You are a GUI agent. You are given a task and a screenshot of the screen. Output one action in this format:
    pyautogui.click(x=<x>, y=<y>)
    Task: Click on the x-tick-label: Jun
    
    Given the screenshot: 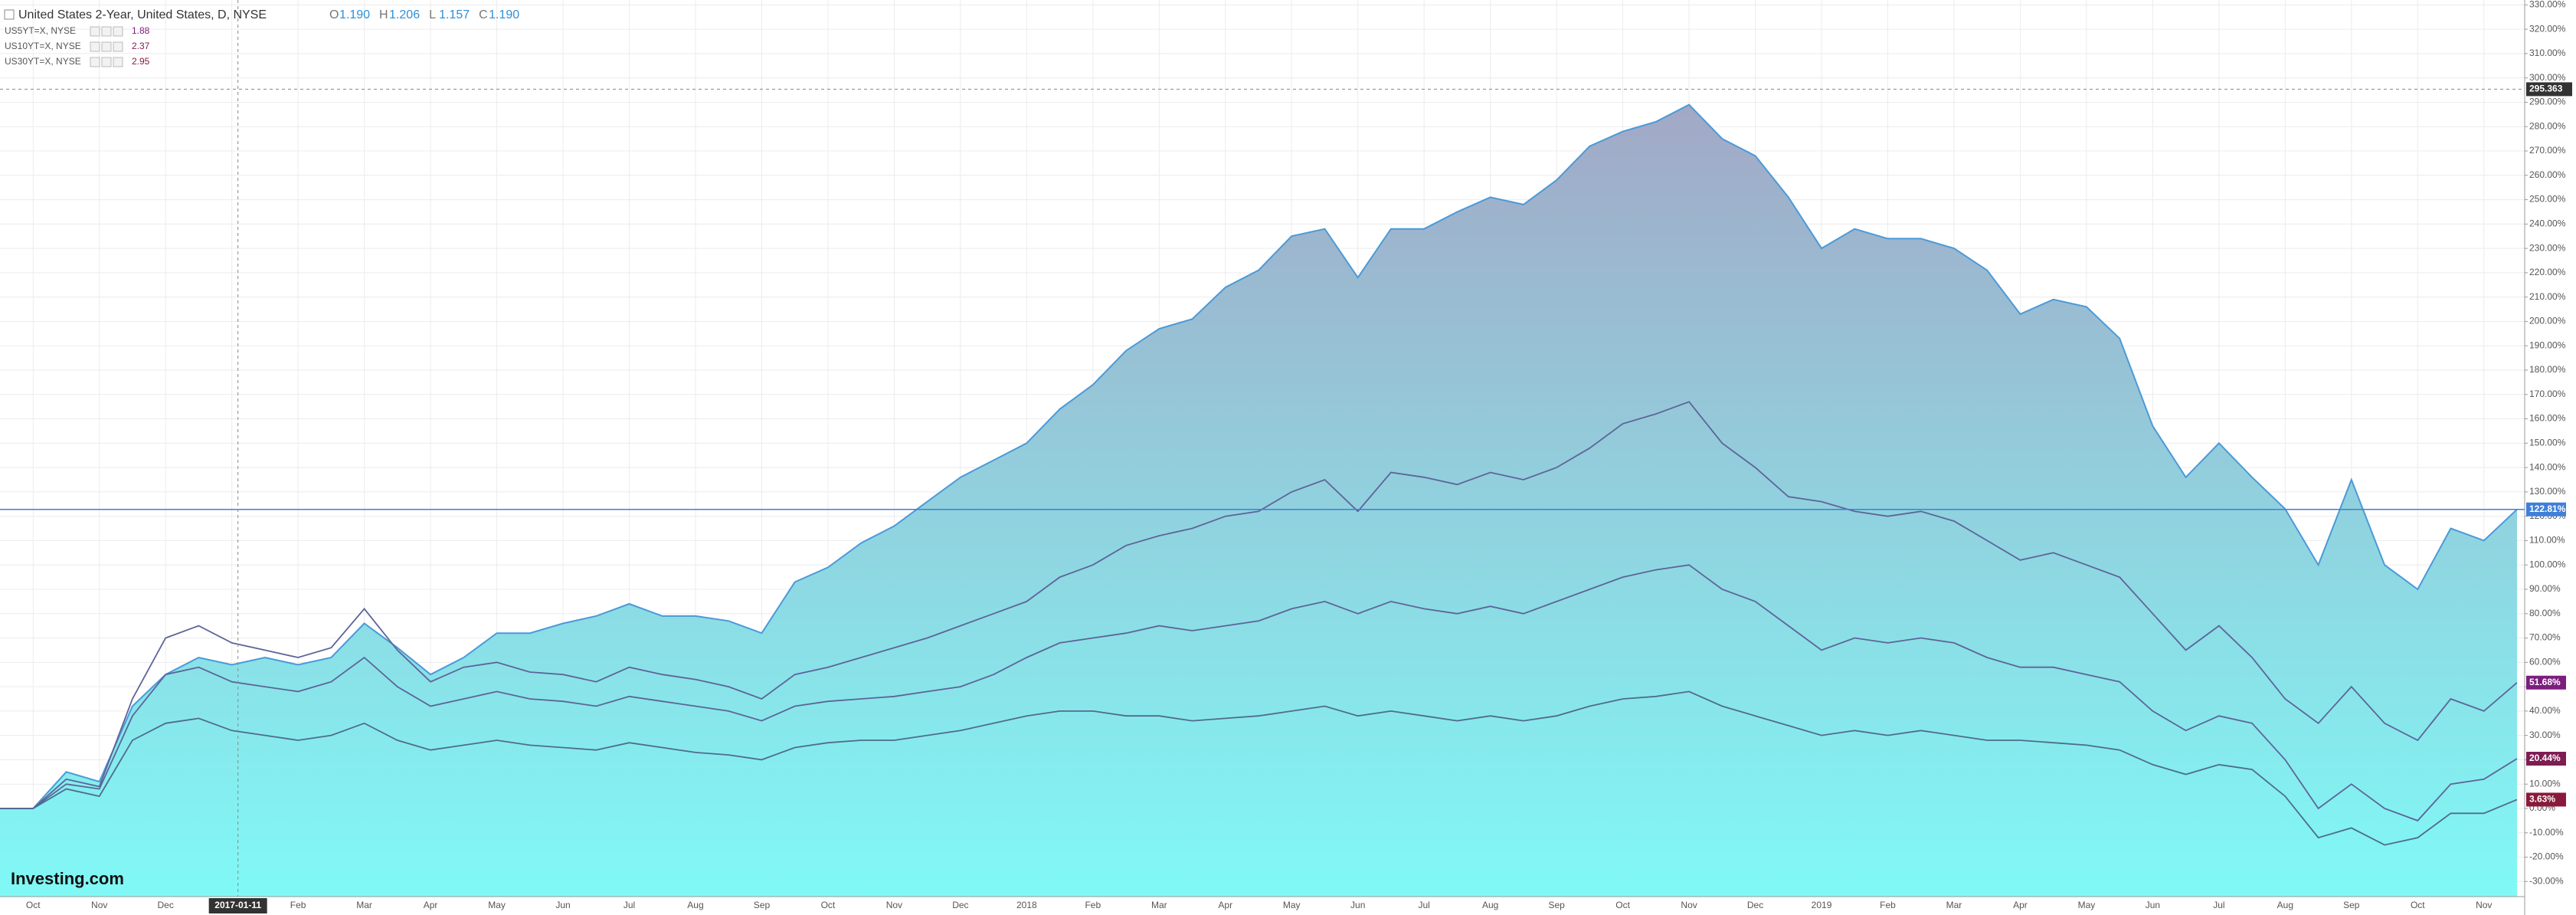 What is the action you would take?
    pyautogui.click(x=1357, y=905)
    